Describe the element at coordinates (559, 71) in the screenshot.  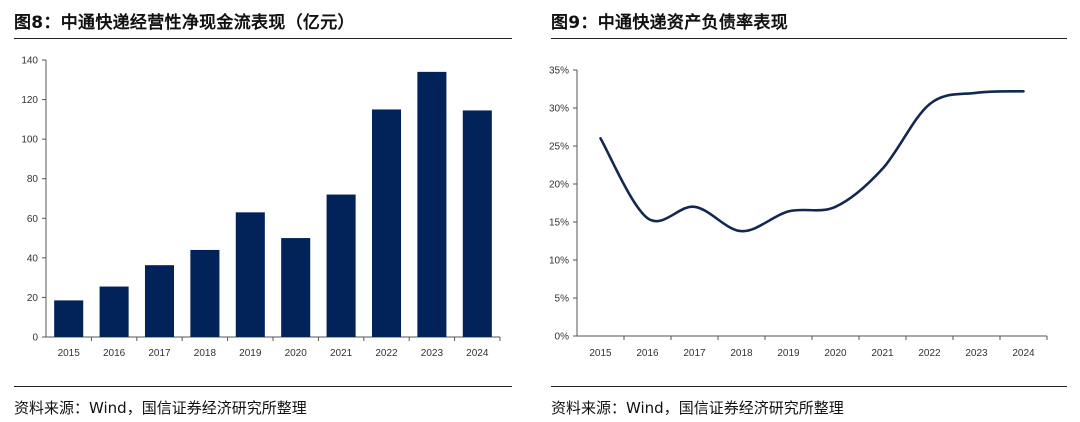
I see `y-tick-label: 35%` at that location.